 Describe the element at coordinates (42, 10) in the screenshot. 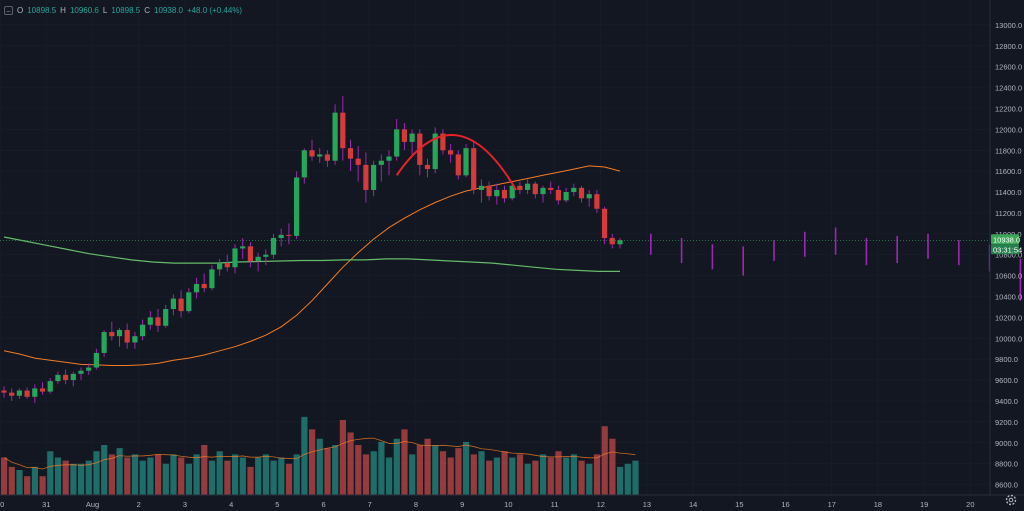

I see `open-value: 10898.5` at that location.